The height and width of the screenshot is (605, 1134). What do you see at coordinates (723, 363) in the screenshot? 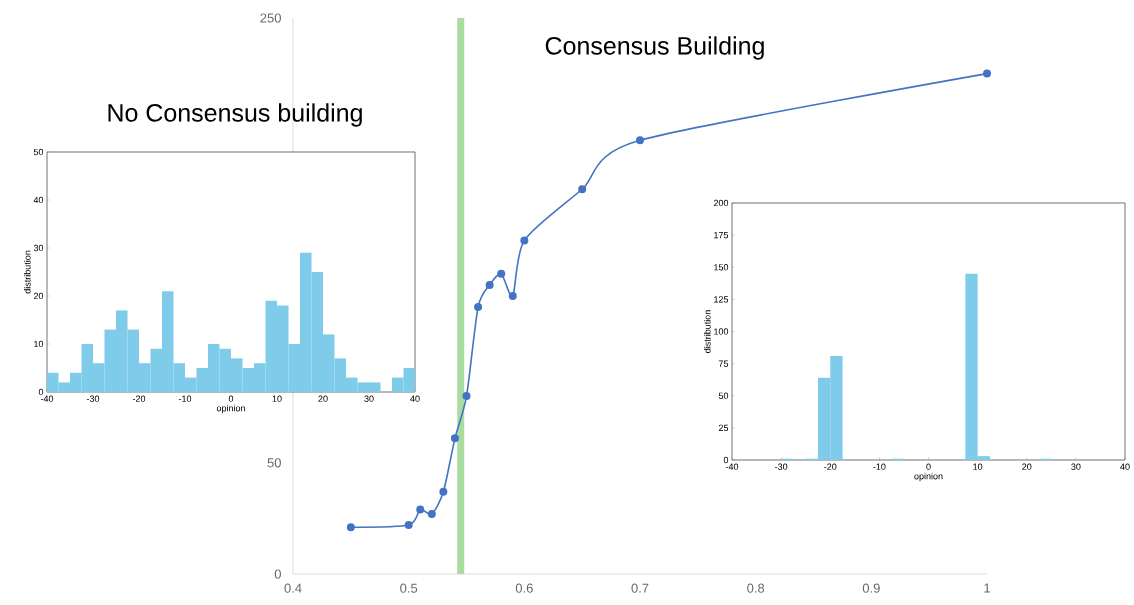
I see `y-tick-label: 75` at bounding box center [723, 363].